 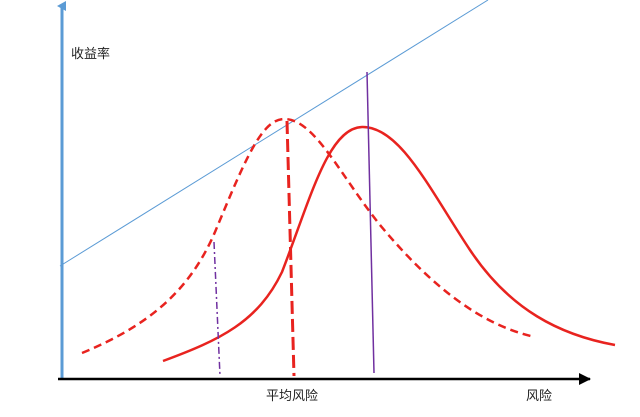 What do you see at coordinates (292, 396) in the screenshot?
I see `average-risk-label: 平均风险` at bounding box center [292, 396].